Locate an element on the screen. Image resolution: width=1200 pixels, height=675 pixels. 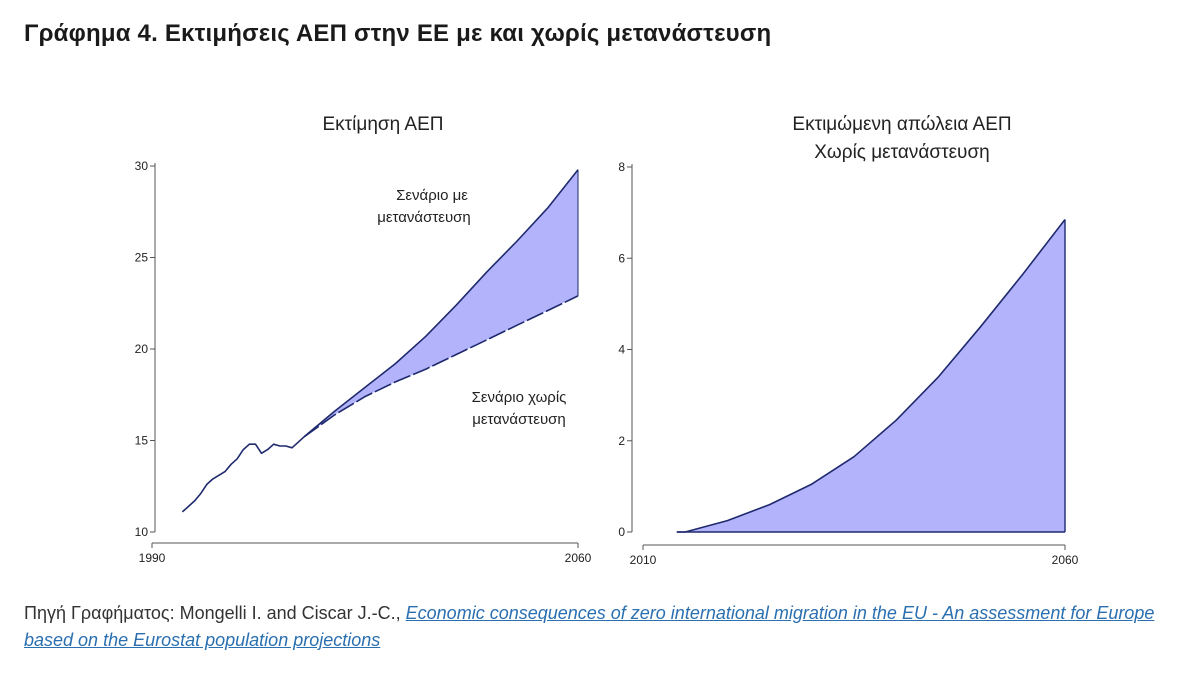
annotation-with-migration-line1: Σενάριο με is located at coordinates (432, 195).